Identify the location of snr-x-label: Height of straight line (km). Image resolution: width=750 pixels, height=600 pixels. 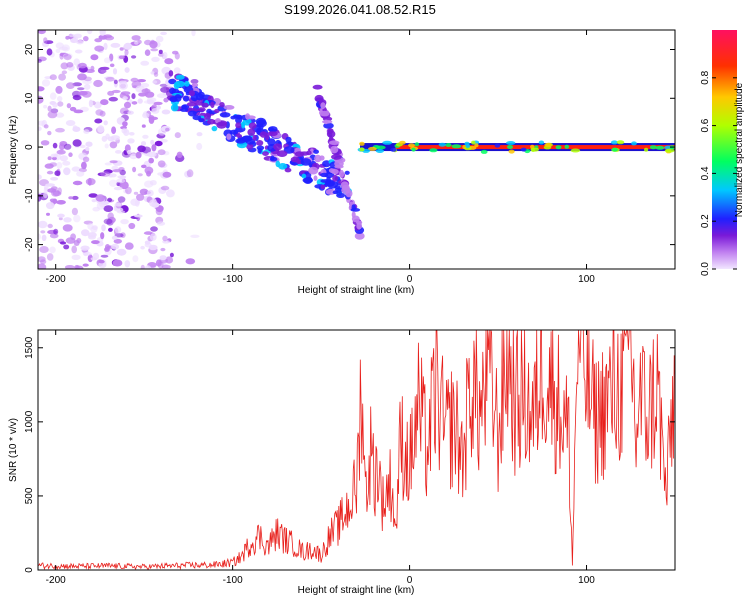
(356, 590).